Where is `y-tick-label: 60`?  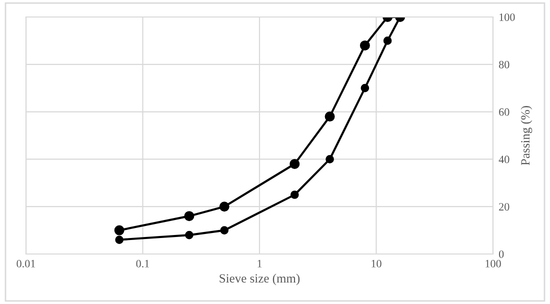
y-tick-label: 60 is located at coordinates (504, 112).